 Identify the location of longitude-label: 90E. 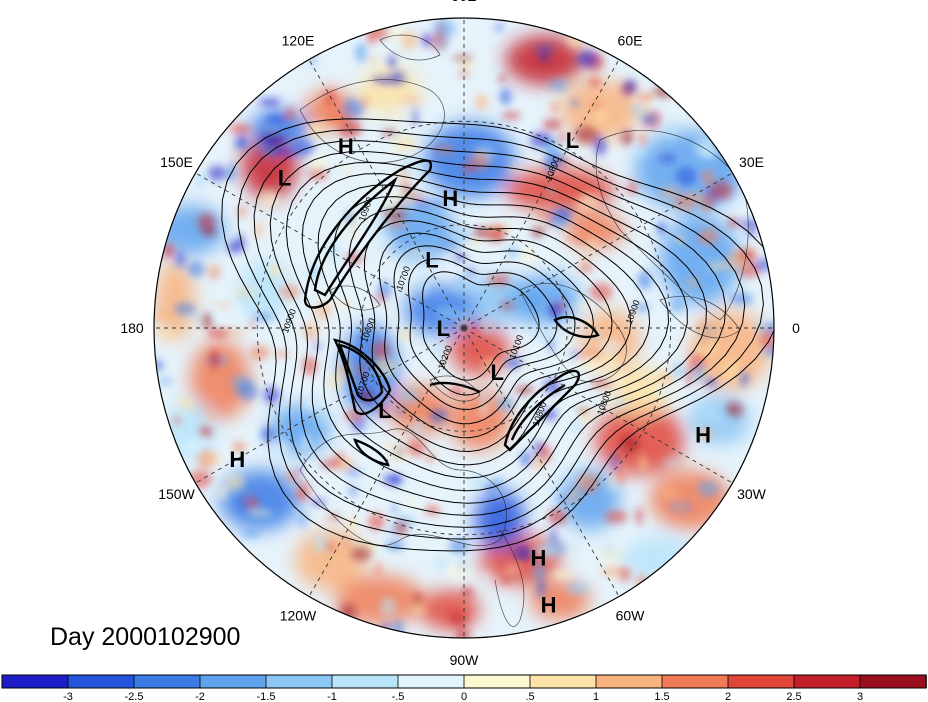
(464, 2).